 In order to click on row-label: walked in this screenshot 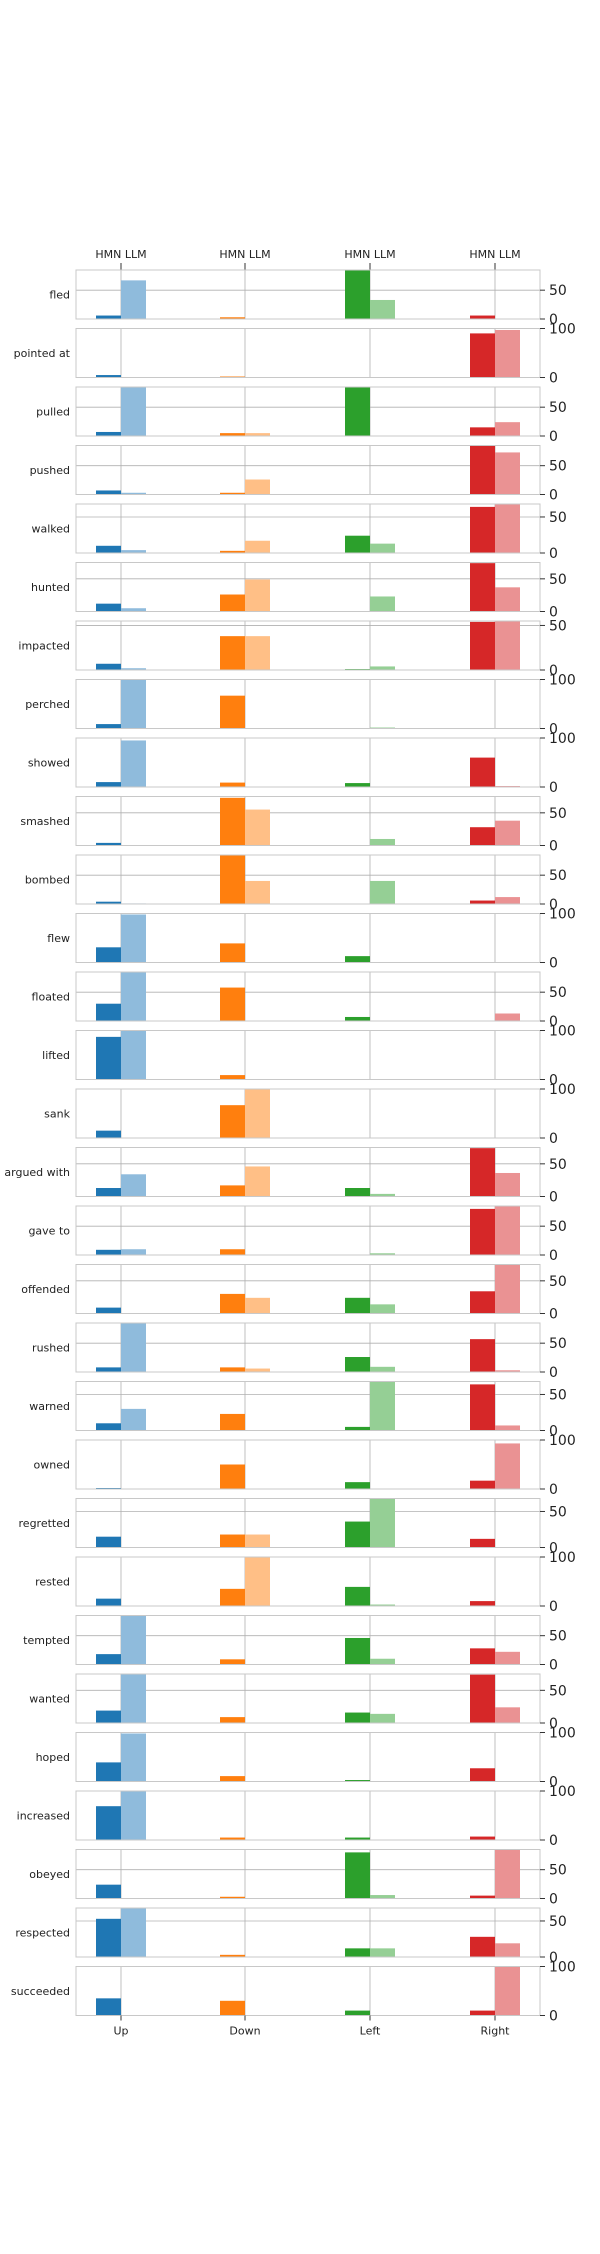, I will do `click(50, 529)`.